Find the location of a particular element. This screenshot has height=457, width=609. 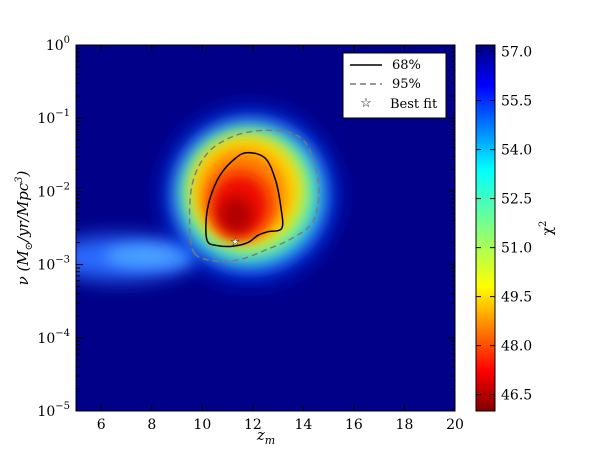

y-tick-label: 10⁻³ is located at coordinates (53, 264).